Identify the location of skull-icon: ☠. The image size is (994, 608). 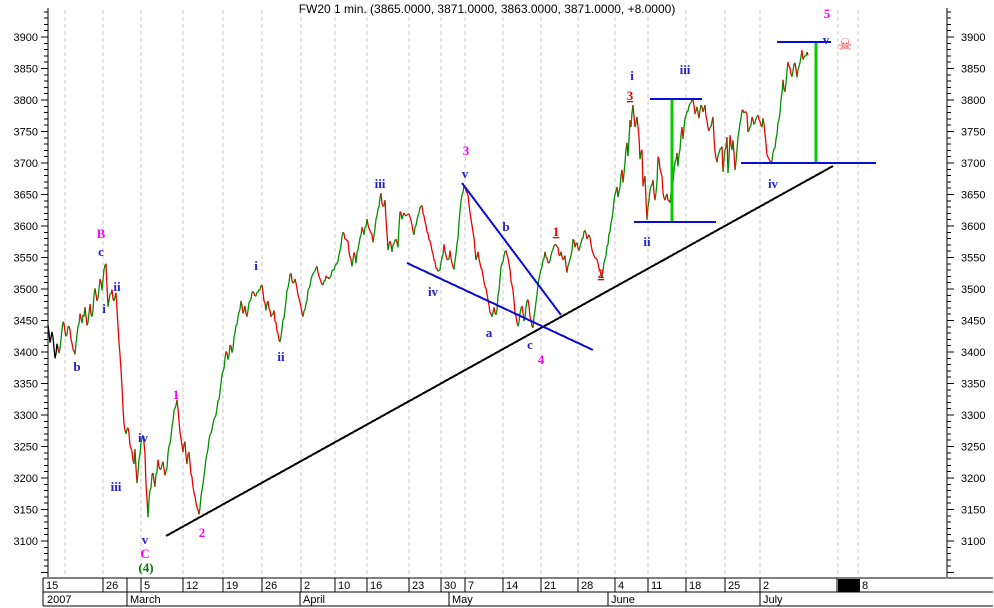
(845, 45).